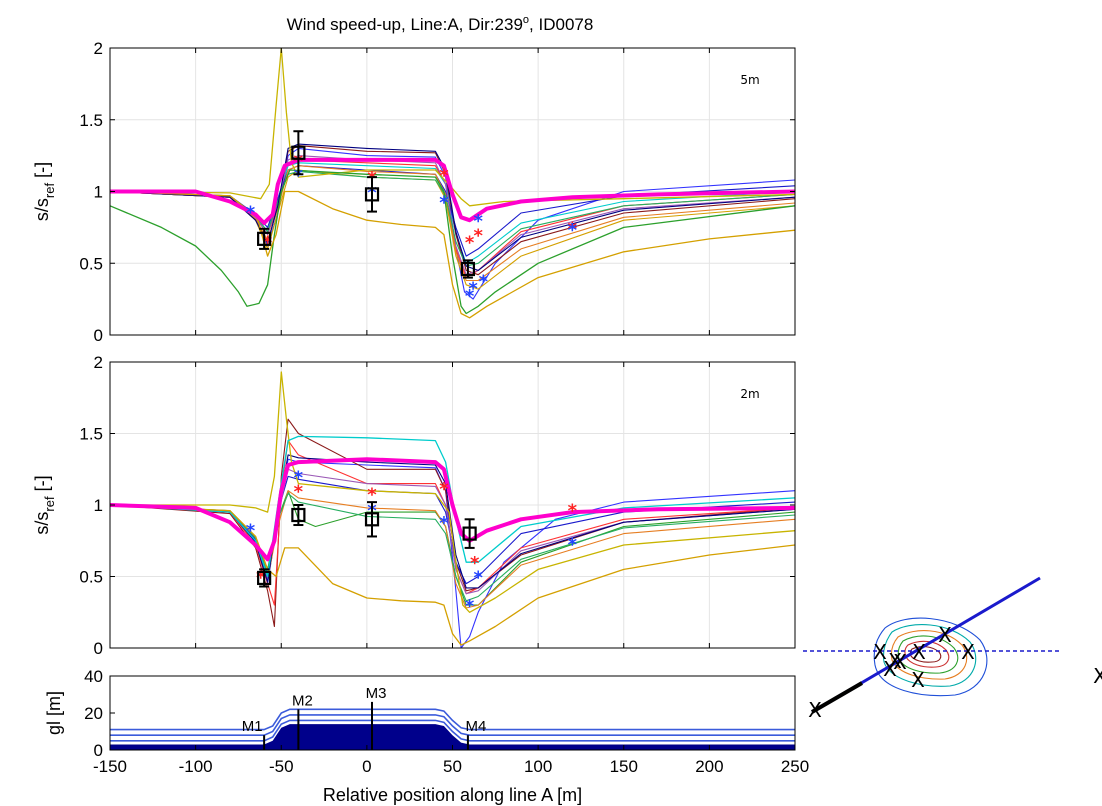 Image resolution: width=1102 pixels, height=806 pixels. Describe the element at coordinates (42, 209) in the screenshot. I see `y-axis-label-main: s/s` at that location.